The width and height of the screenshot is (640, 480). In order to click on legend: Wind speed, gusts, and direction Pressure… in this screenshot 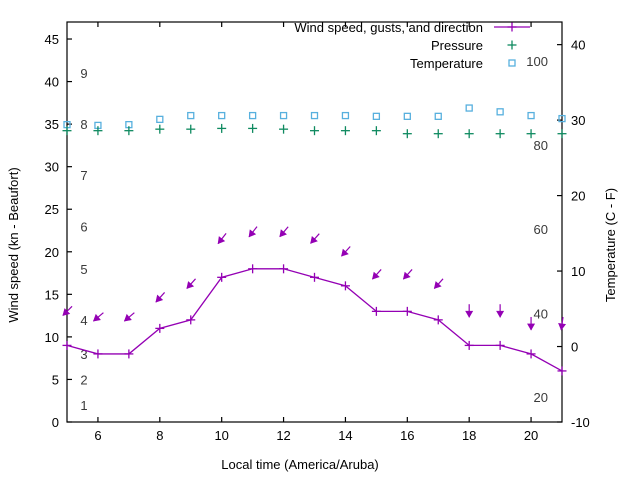, I will do `click(412, 45)`.